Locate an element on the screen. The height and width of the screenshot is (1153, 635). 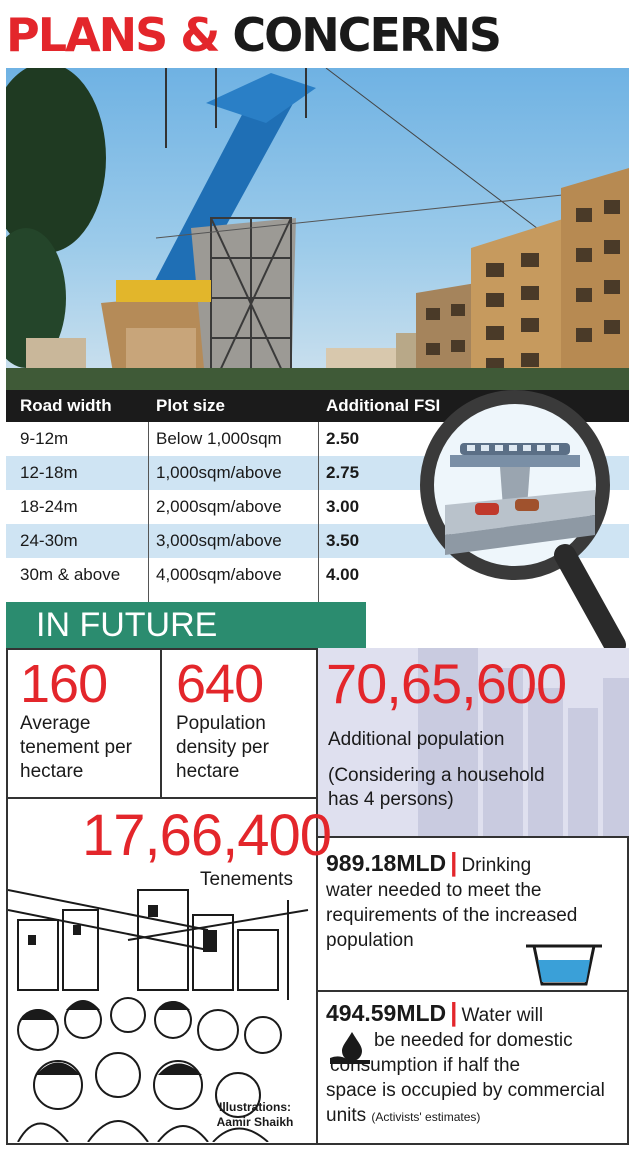
in-future-banner: IN FUTURE is located at coordinates (186, 625).